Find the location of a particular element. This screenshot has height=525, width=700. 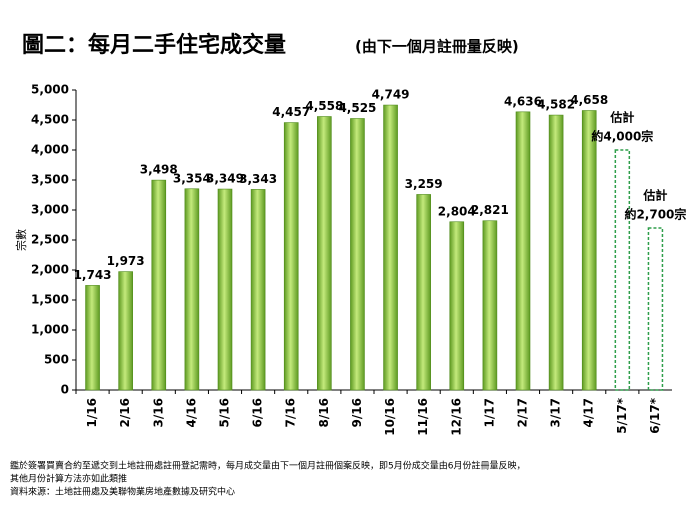

y-tick-label: 1,500 is located at coordinates (50, 300).